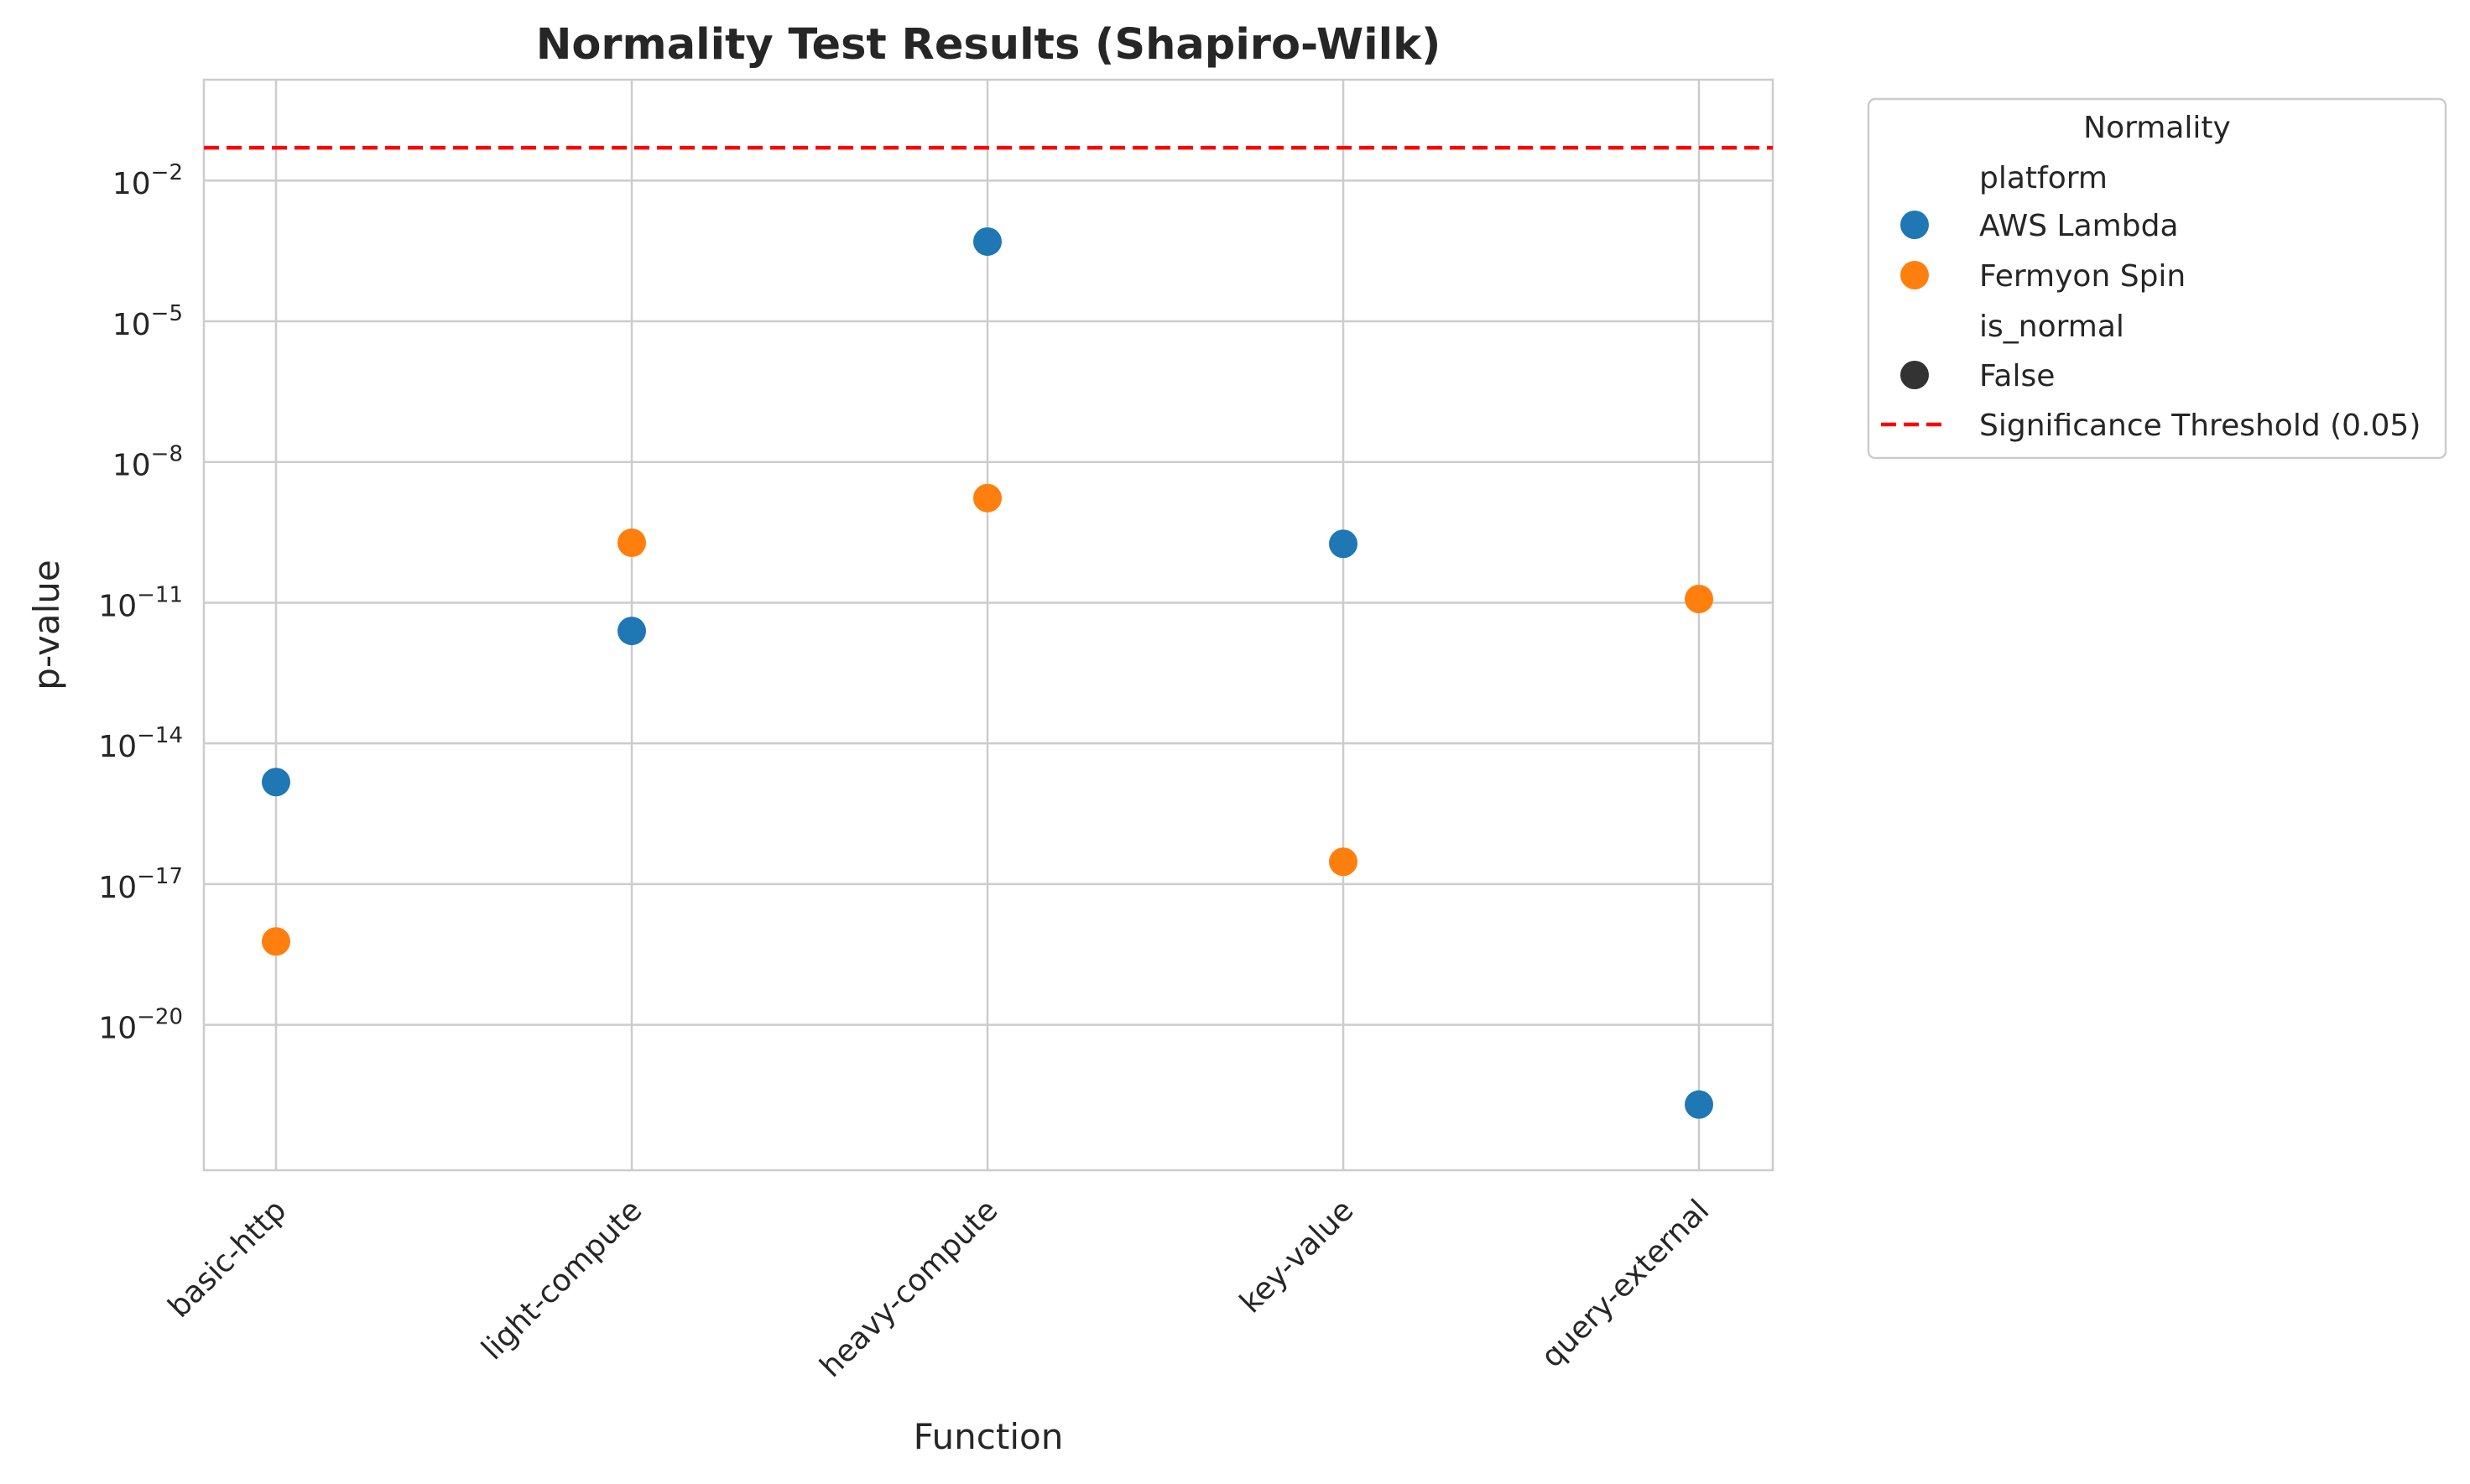 Image resolution: width=2470 pixels, height=1484 pixels. What do you see at coordinates (276, 941) in the screenshot?
I see `point-spin-basic-http` at bounding box center [276, 941].